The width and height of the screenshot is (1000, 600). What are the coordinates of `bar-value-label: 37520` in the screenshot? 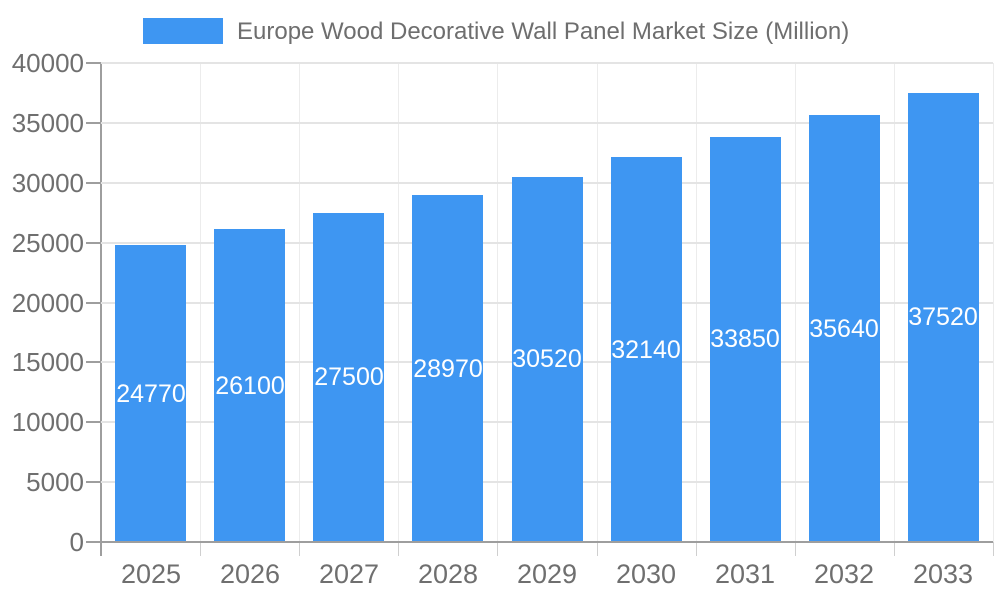 It's located at (943, 317).